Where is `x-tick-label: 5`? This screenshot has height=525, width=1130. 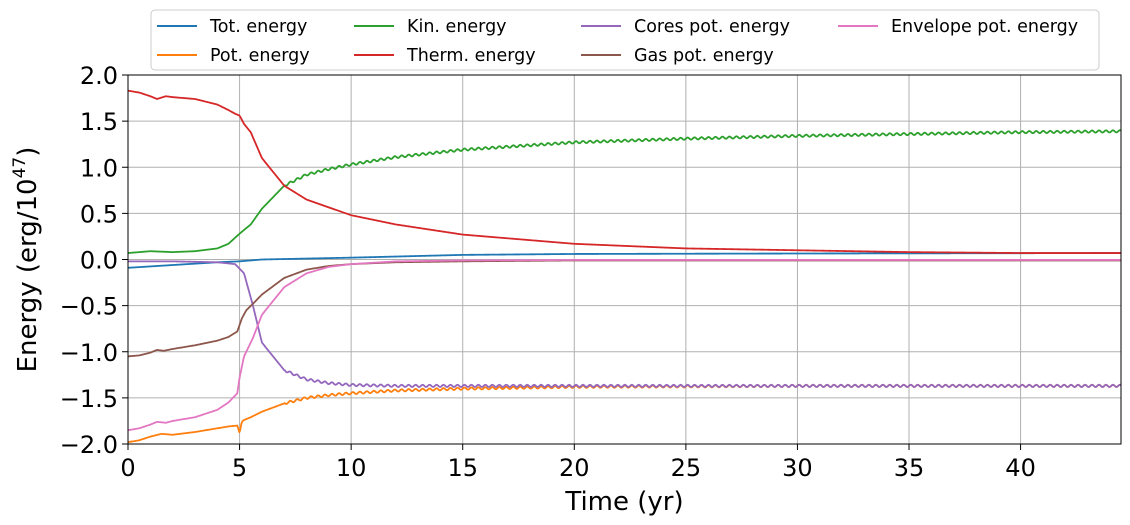 x-tick-label: 5 is located at coordinates (239, 468).